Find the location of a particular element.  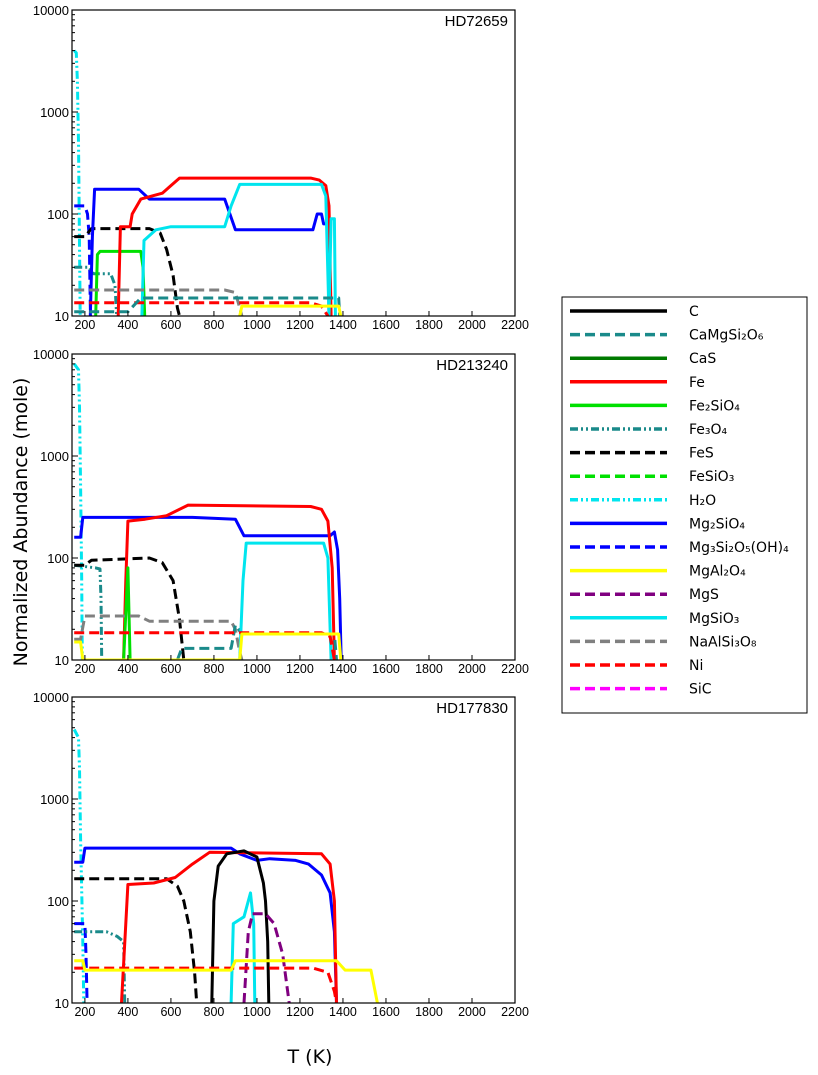

legend-label-fe: Fe is located at coordinates (697, 383).